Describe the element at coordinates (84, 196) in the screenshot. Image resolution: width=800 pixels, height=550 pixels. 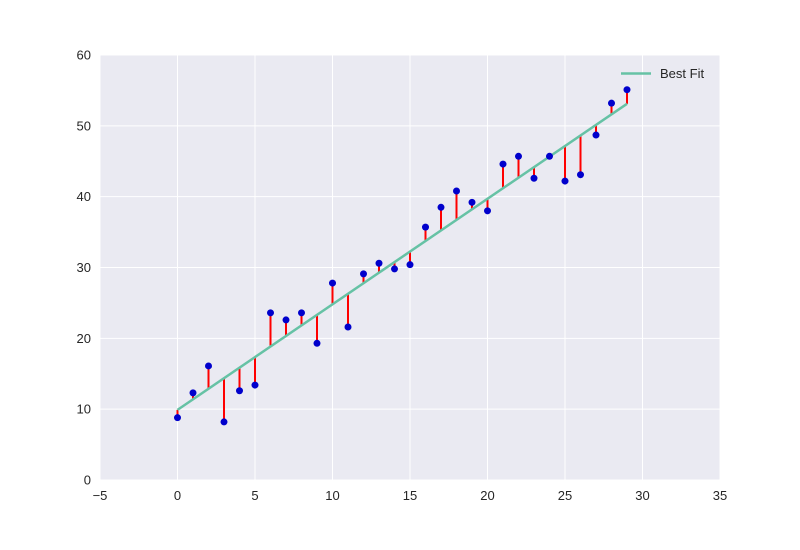
I see `y-tick-label: 40` at that location.